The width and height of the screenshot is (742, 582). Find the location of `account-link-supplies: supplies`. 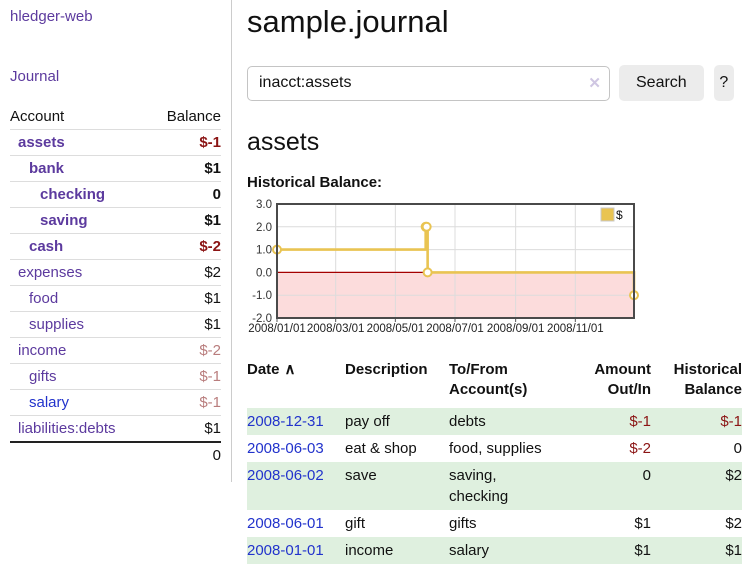

account-link-supplies: supplies is located at coordinates (57, 324).